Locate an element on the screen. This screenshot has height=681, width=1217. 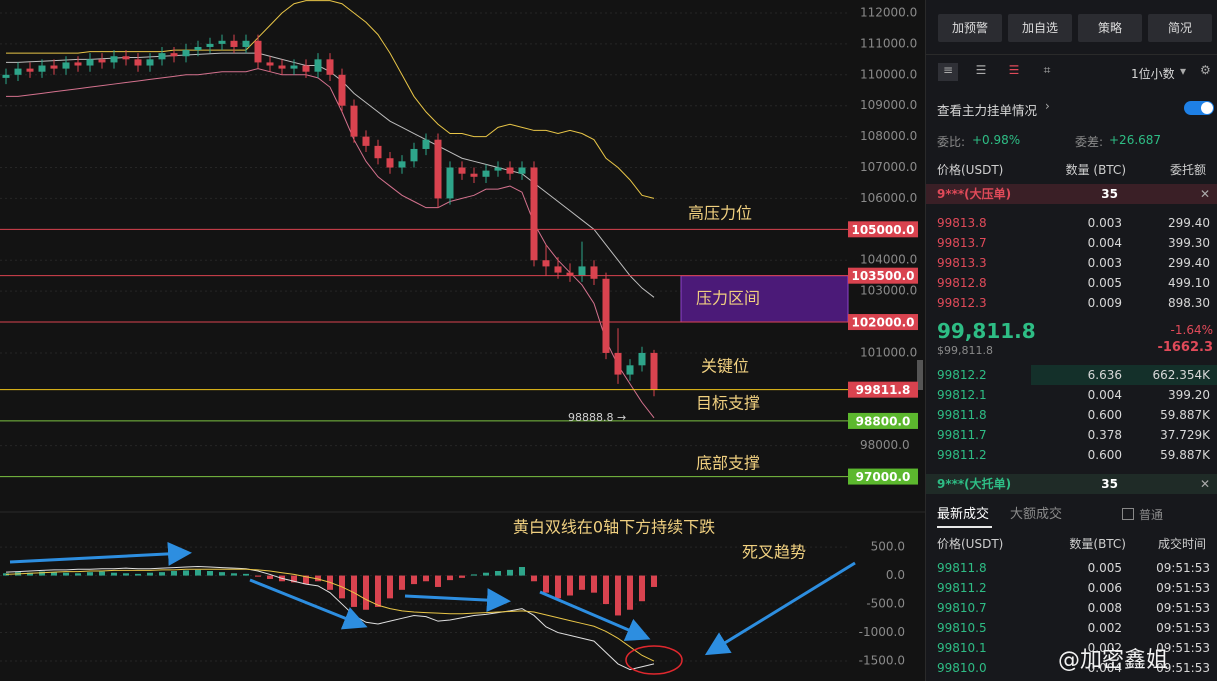
y-tick-label: -500.0 is located at coordinates (885, 604).